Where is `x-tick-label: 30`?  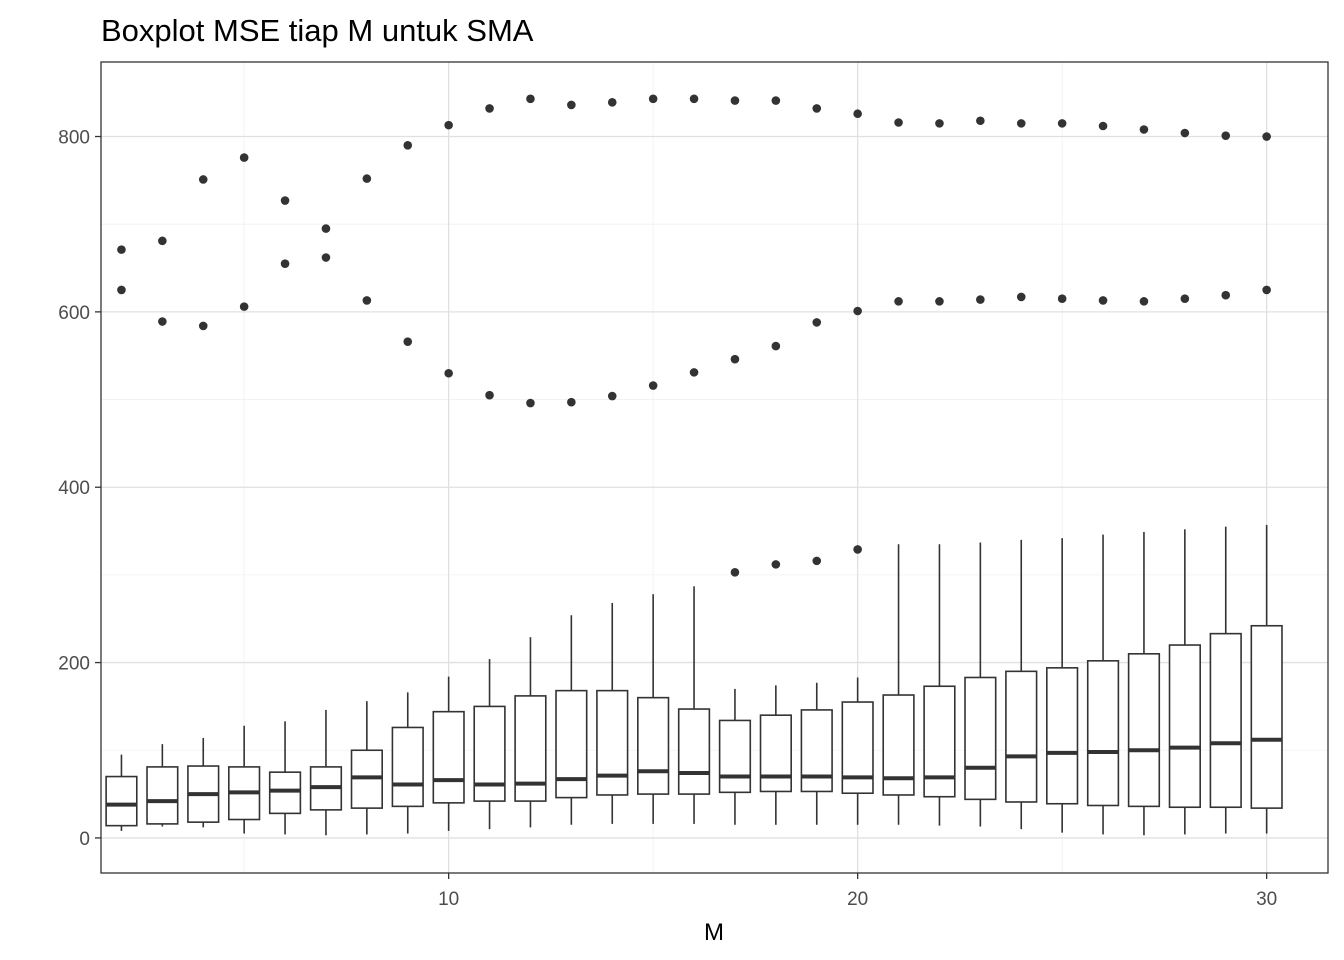 x-tick-label: 30 is located at coordinates (1266, 899).